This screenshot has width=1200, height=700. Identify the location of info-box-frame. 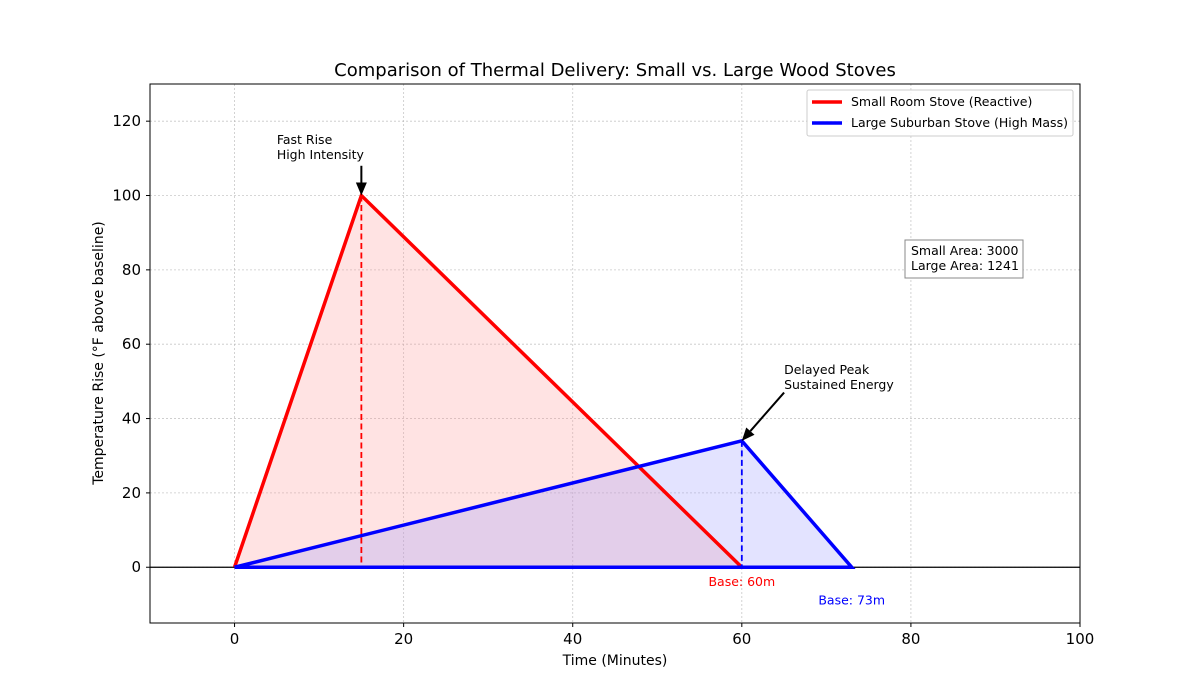
(964, 259).